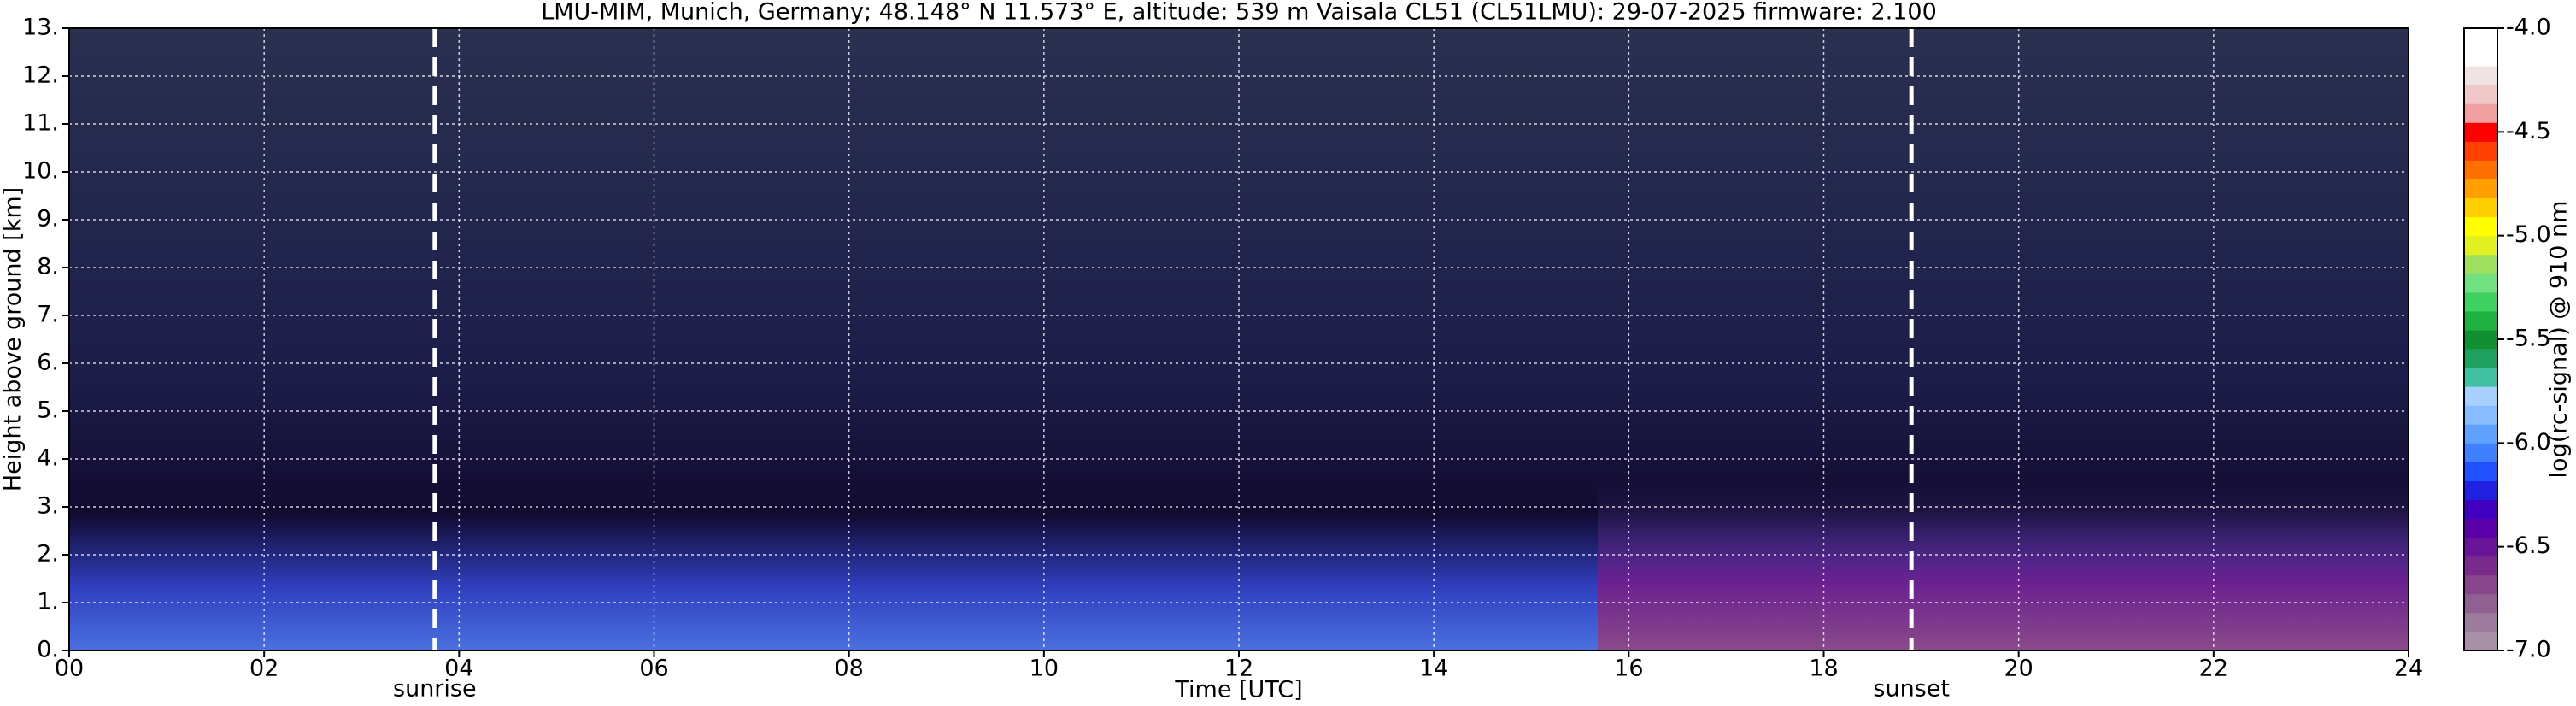  What do you see at coordinates (2528, 442) in the screenshot?
I see `colorbar-tick-label: -6.0` at bounding box center [2528, 442].